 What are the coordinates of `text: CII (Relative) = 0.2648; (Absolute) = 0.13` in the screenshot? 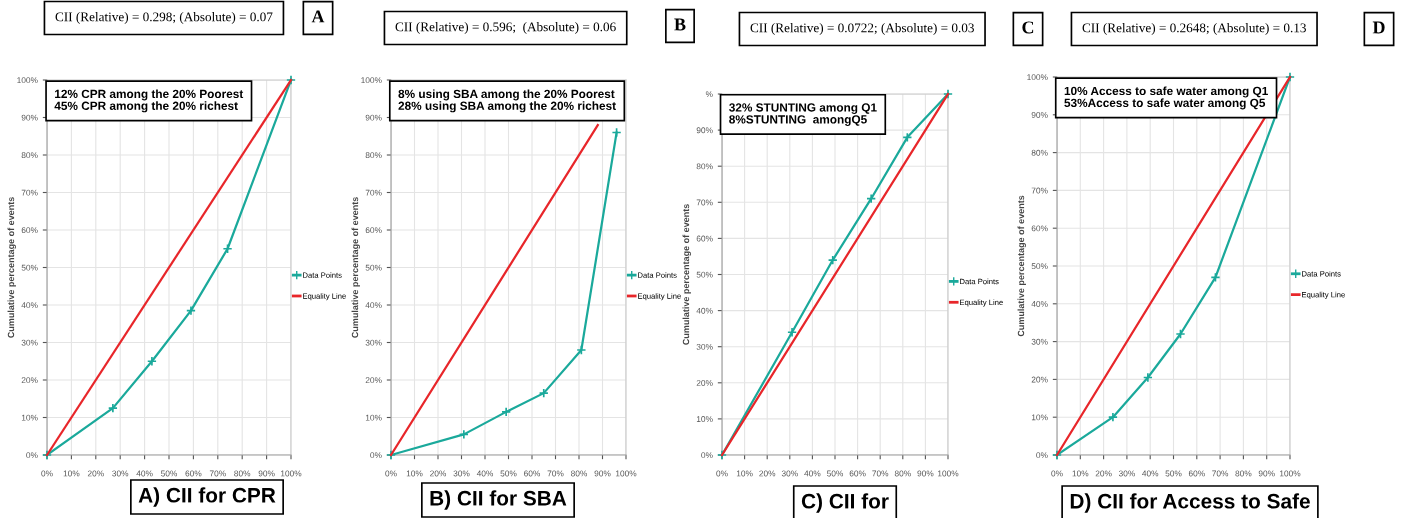 It's located at (1194, 29).